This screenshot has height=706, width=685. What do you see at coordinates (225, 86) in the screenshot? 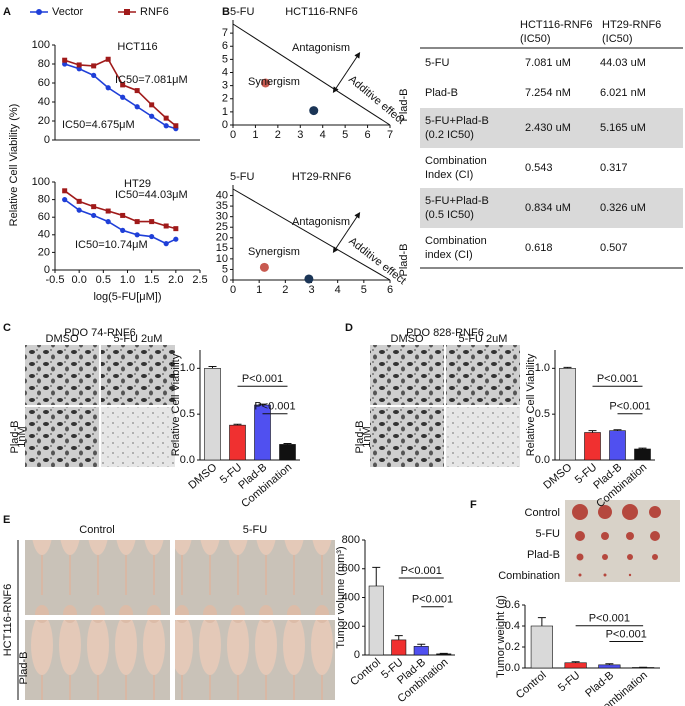
I see `y-tick-label: 3` at bounding box center [225, 86].